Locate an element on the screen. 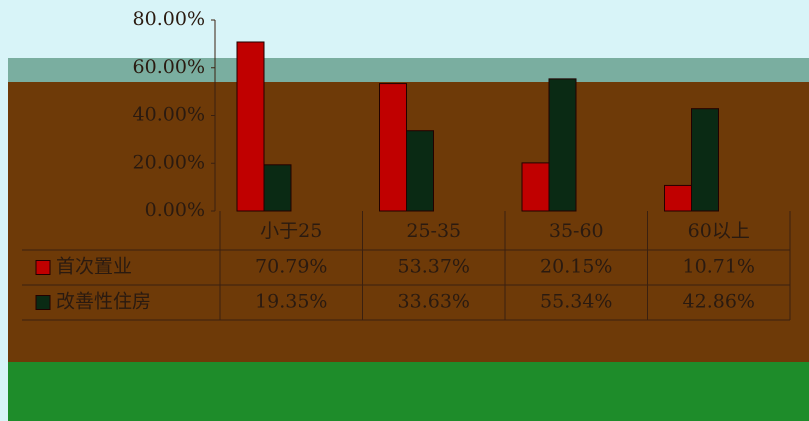  band is located at coordinates (408, 70).